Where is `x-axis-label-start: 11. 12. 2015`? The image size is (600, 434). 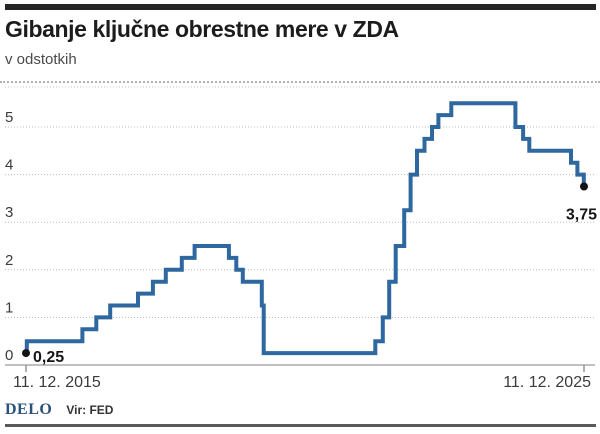 x-axis-label-start: 11. 12. 2015 is located at coordinates (57, 382).